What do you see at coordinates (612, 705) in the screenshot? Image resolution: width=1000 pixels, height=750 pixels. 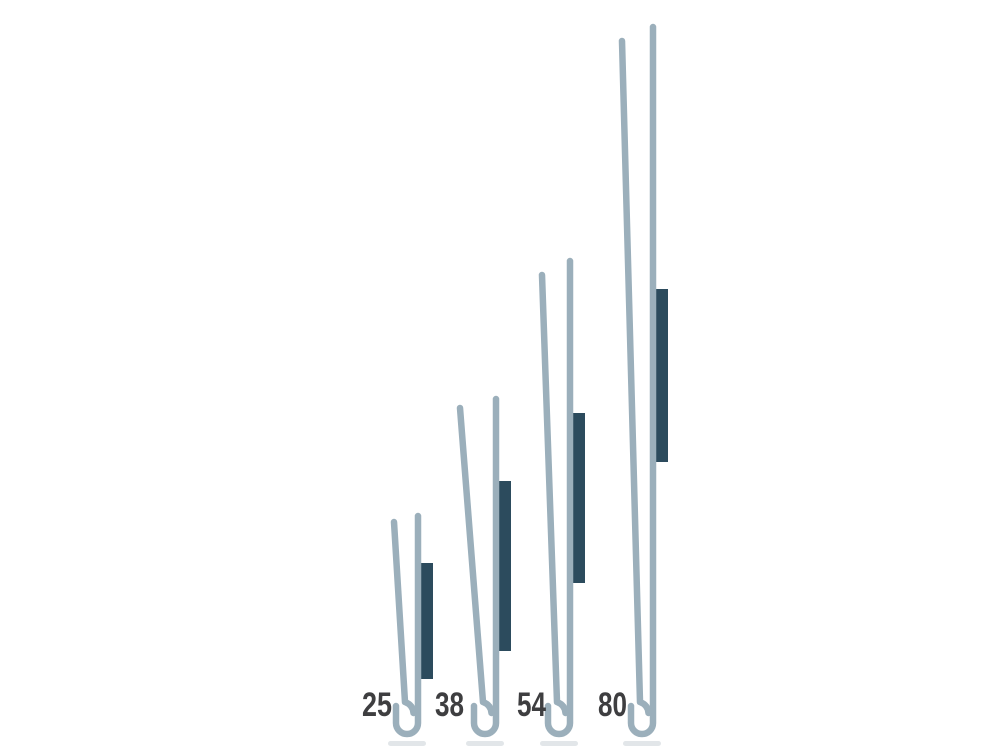 I see `size-label: 80` at bounding box center [612, 705].